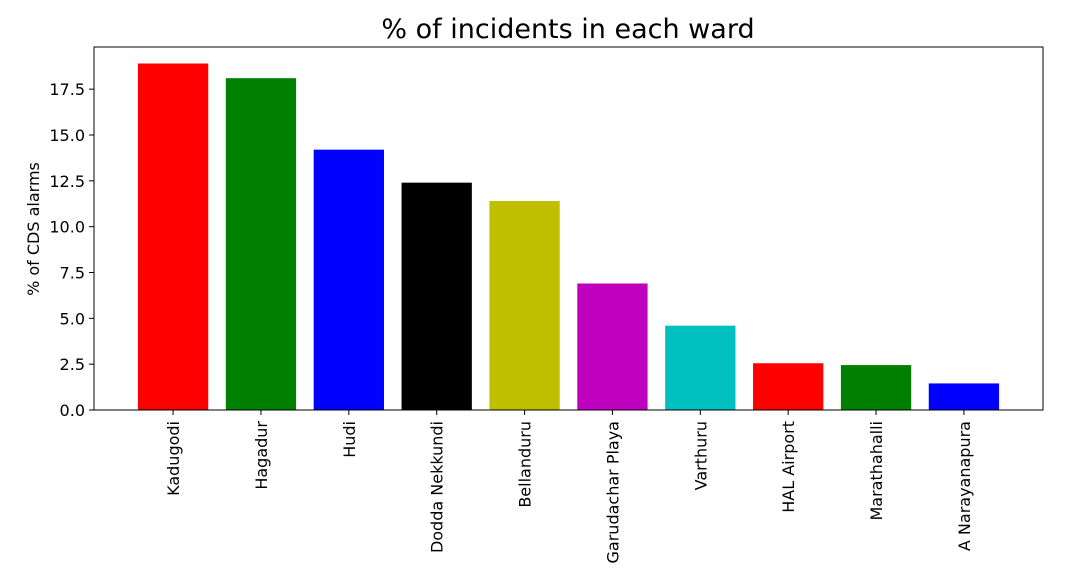  Describe the element at coordinates (567, 29) in the screenshot. I see `chart-title: % of incidents in each ward` at that location.